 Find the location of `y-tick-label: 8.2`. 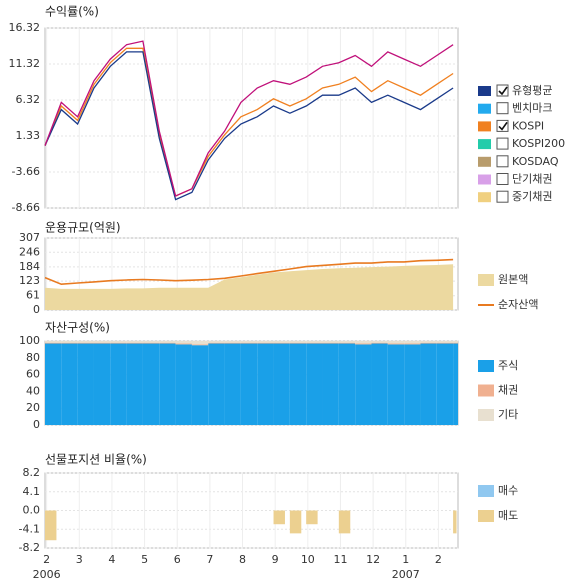

y-tick-label: 8.2 is located at coordinates (32, 472).